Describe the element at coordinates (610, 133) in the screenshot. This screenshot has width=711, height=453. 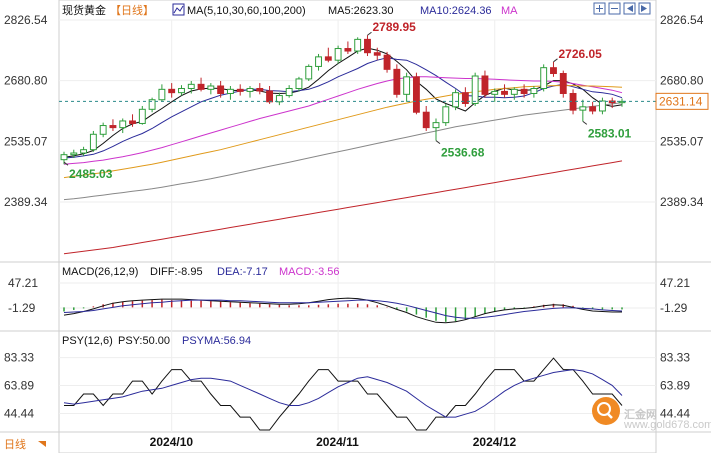
I see `low-annotation: 2583.01` at that location.